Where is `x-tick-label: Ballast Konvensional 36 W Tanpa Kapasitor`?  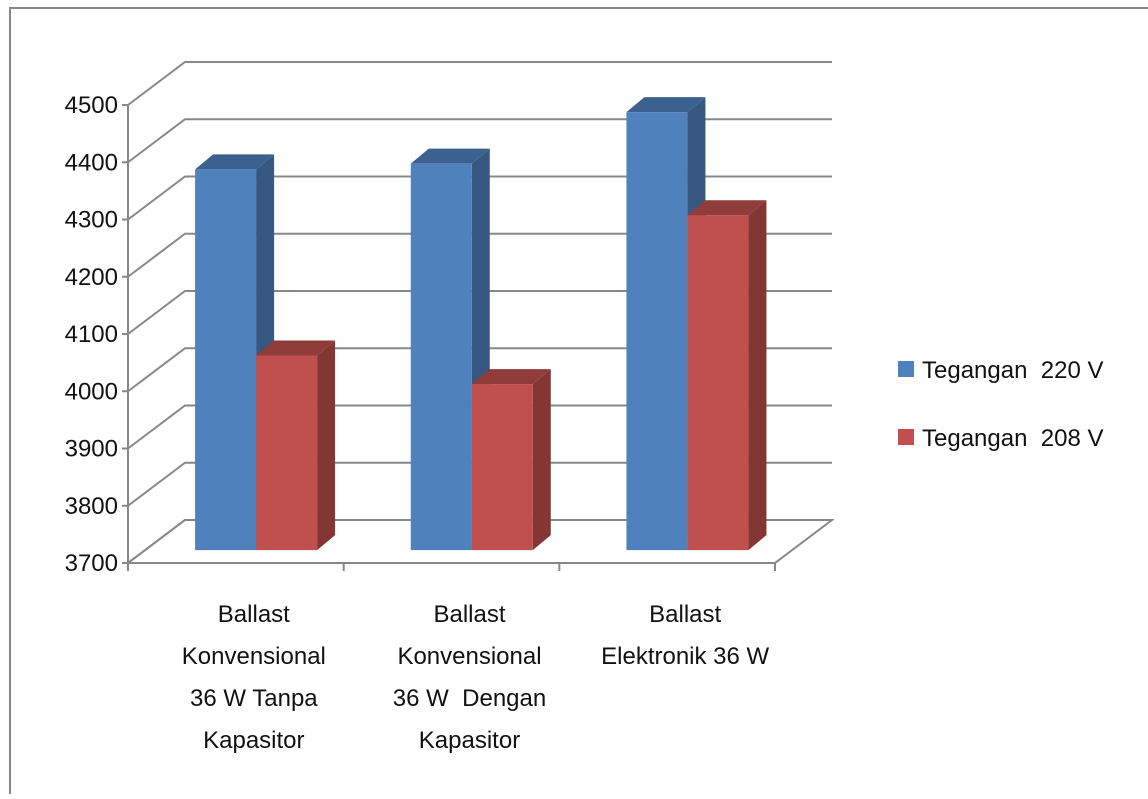
x-tick-label: Ballast Konvensional 36 W Tanpa Kapasitor is located at coordinates (254, 677).